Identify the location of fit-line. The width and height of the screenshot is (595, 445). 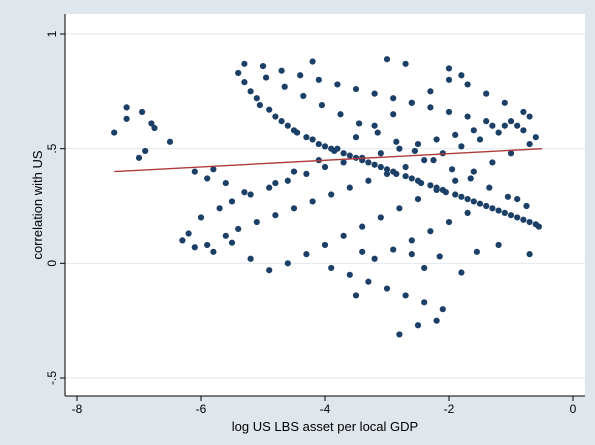
(328, 160).